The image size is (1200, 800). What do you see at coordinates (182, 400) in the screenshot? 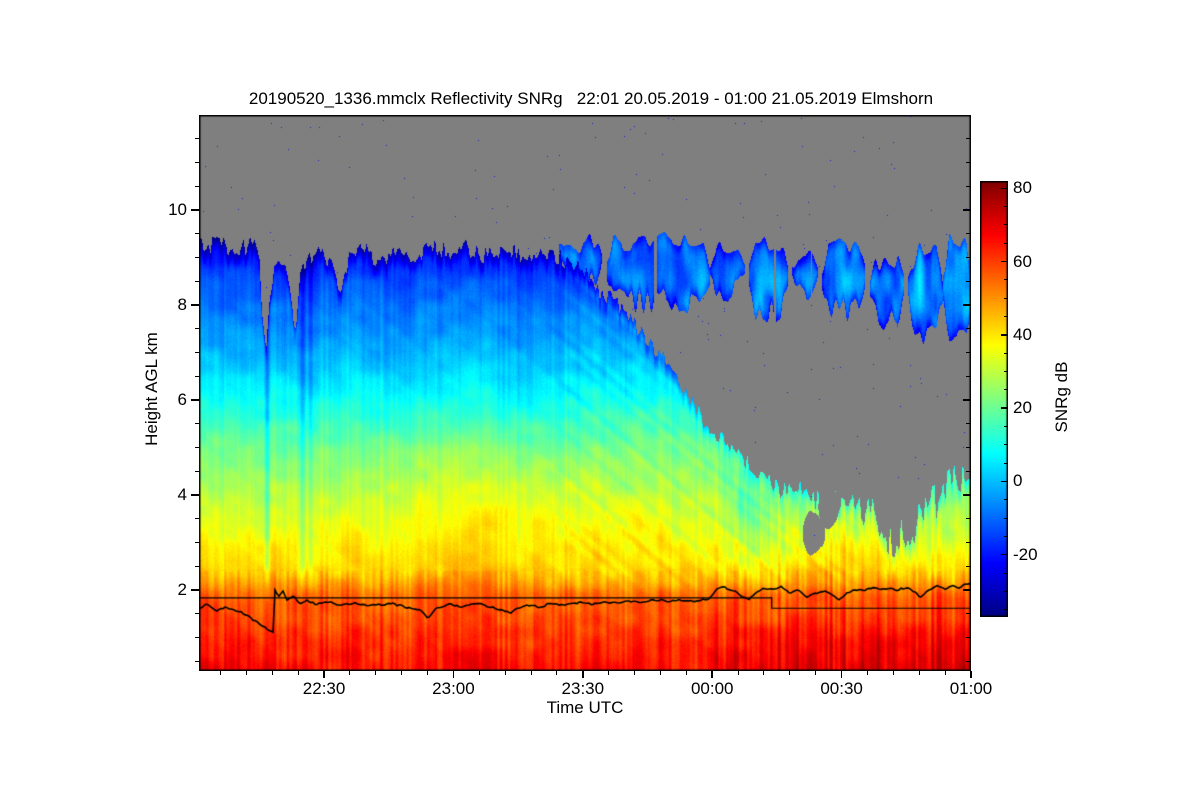
I see `y-tick-label: 6` at bounding box center [182, 400].